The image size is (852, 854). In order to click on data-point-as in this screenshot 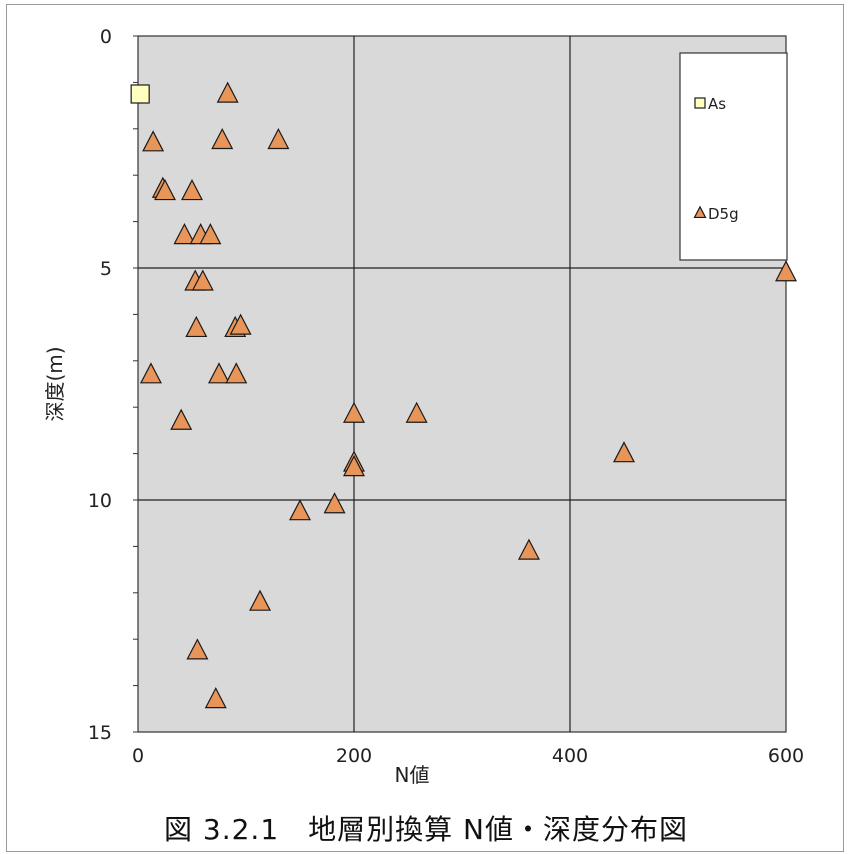, I will do `click(140, 94)`.